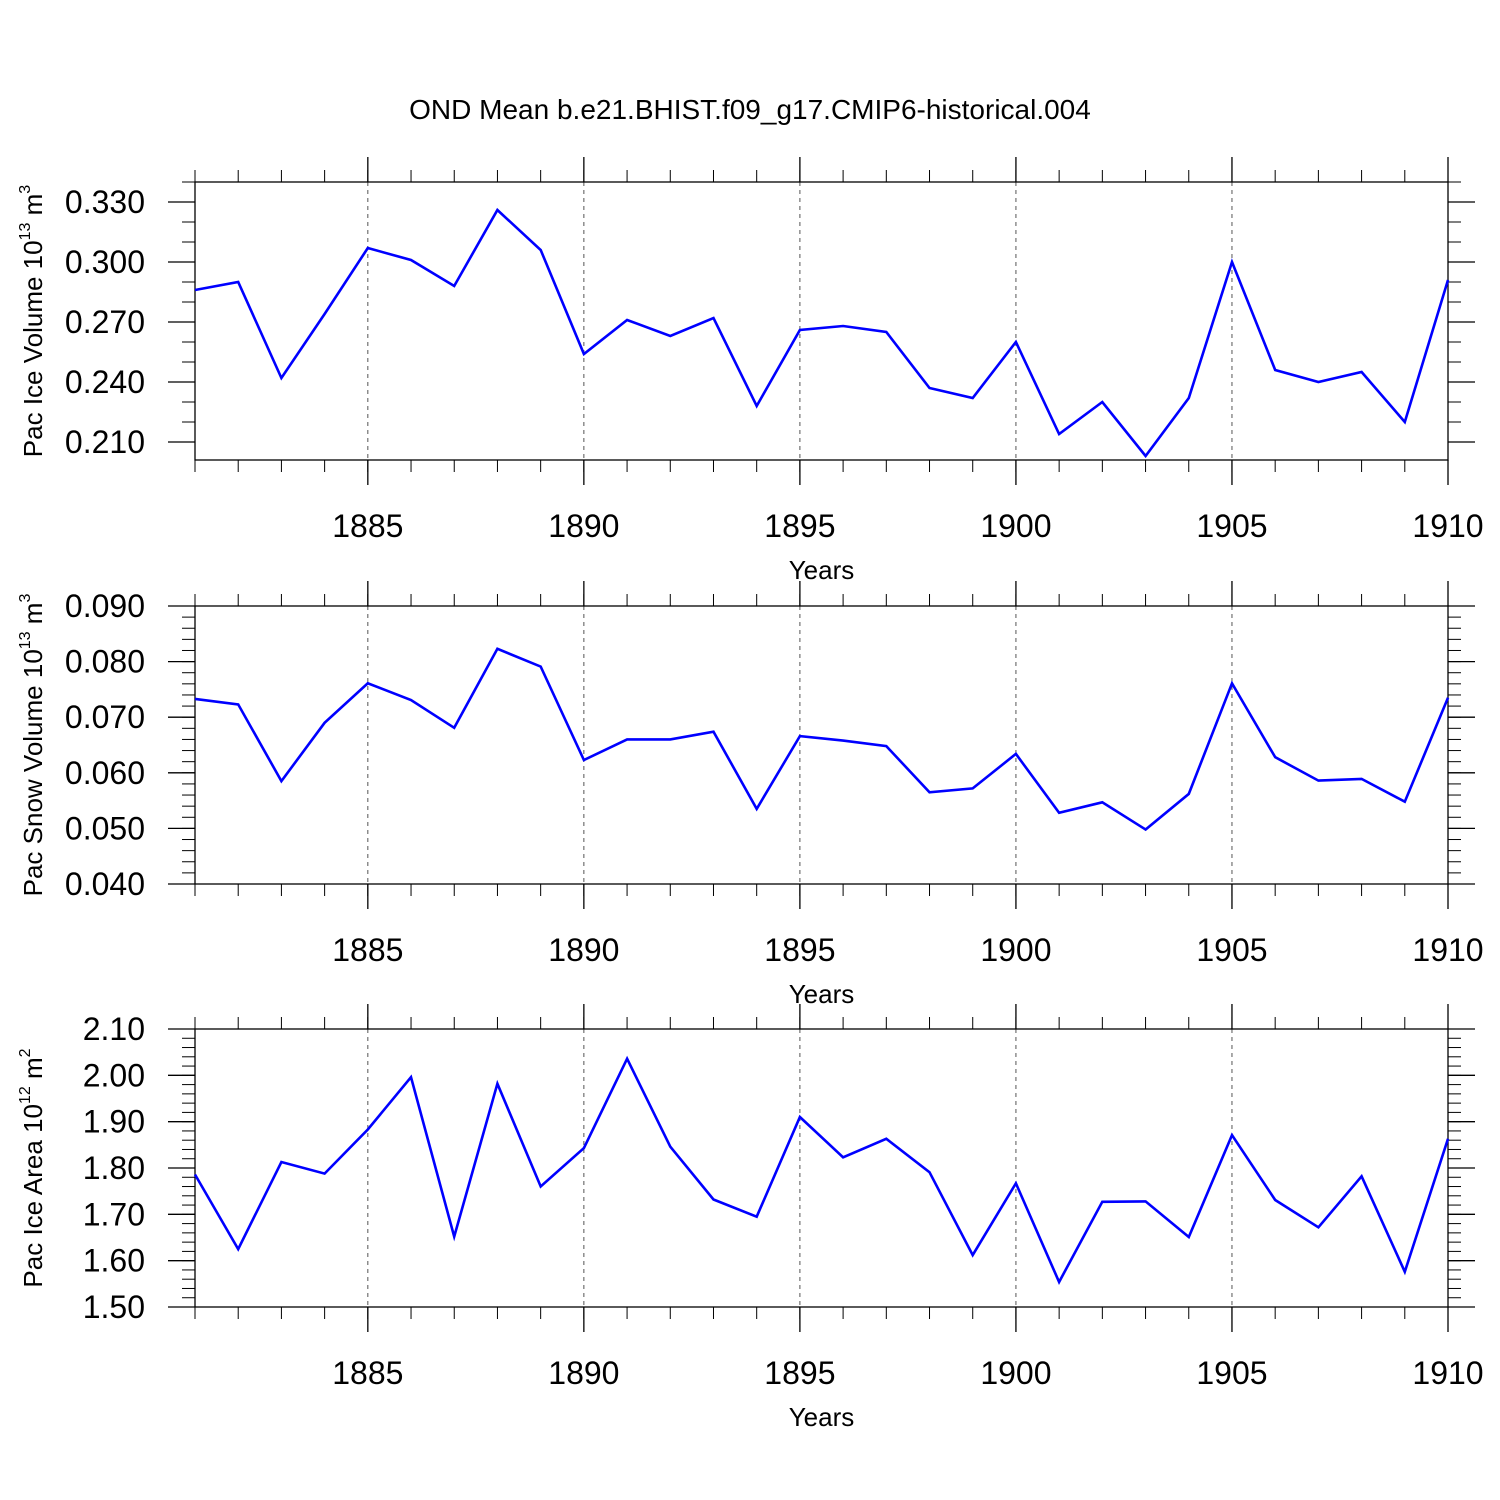  What do you see at coordinates (105, 662) in the screenshot?
I see `y-tick-label: 0.080` at bounding box center [105, 662].